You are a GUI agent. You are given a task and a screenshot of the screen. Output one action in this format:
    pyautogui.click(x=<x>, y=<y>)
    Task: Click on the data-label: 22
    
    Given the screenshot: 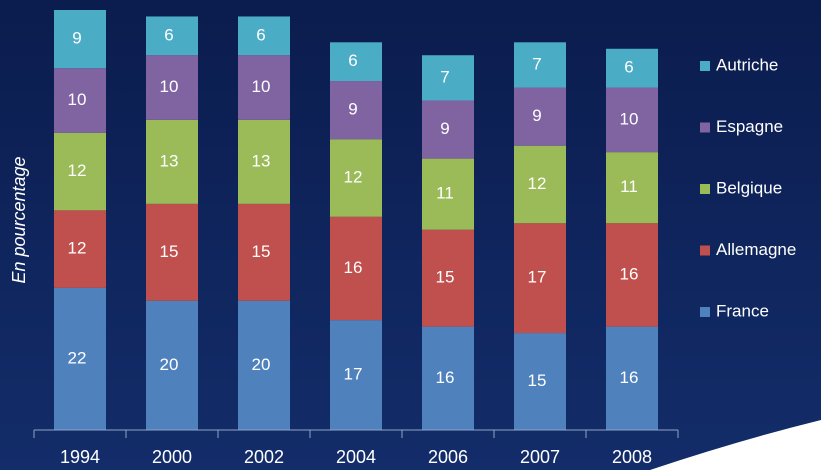 What is the action you would take?
    pyautogui.click(x=77, y=357)
    